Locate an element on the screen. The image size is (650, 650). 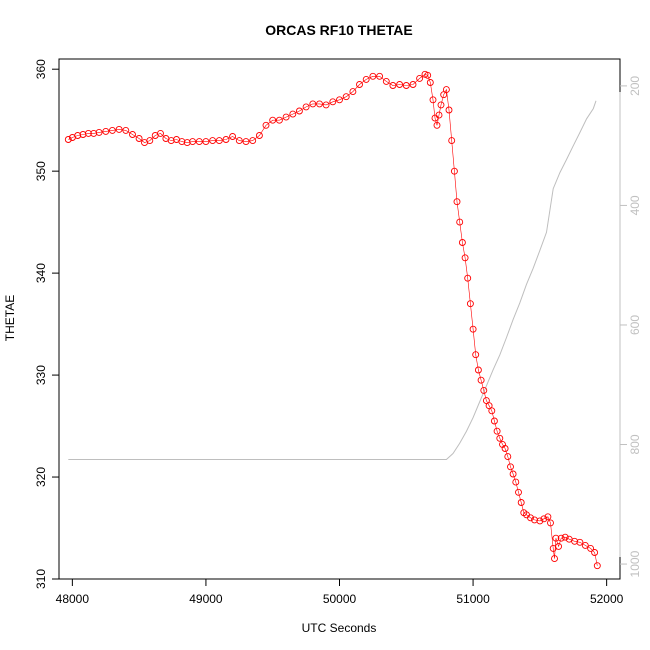
secondary-y-tick-label: 1000 is located at coordinates (635, 563).